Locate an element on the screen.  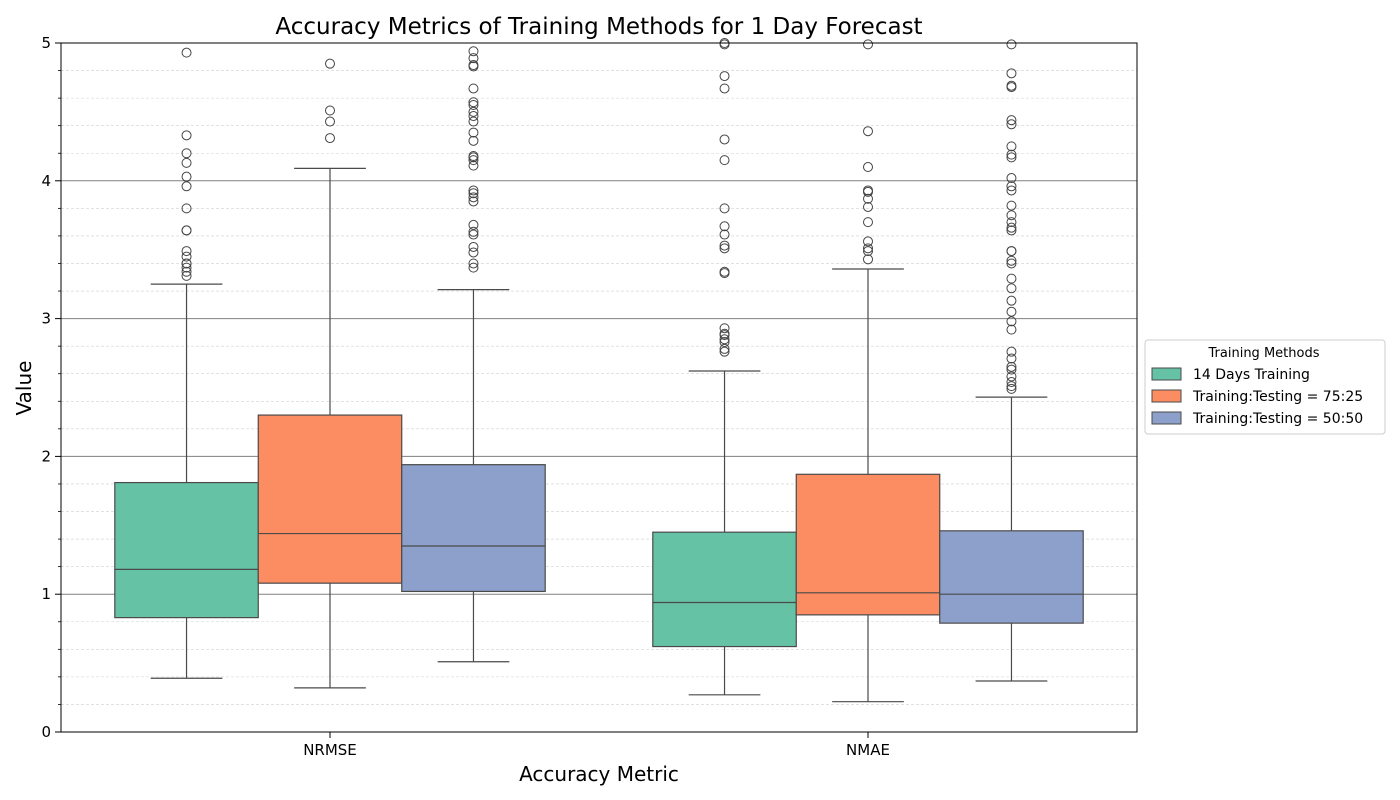
y-tick-label: 4 is located at coordinates (46, 181).